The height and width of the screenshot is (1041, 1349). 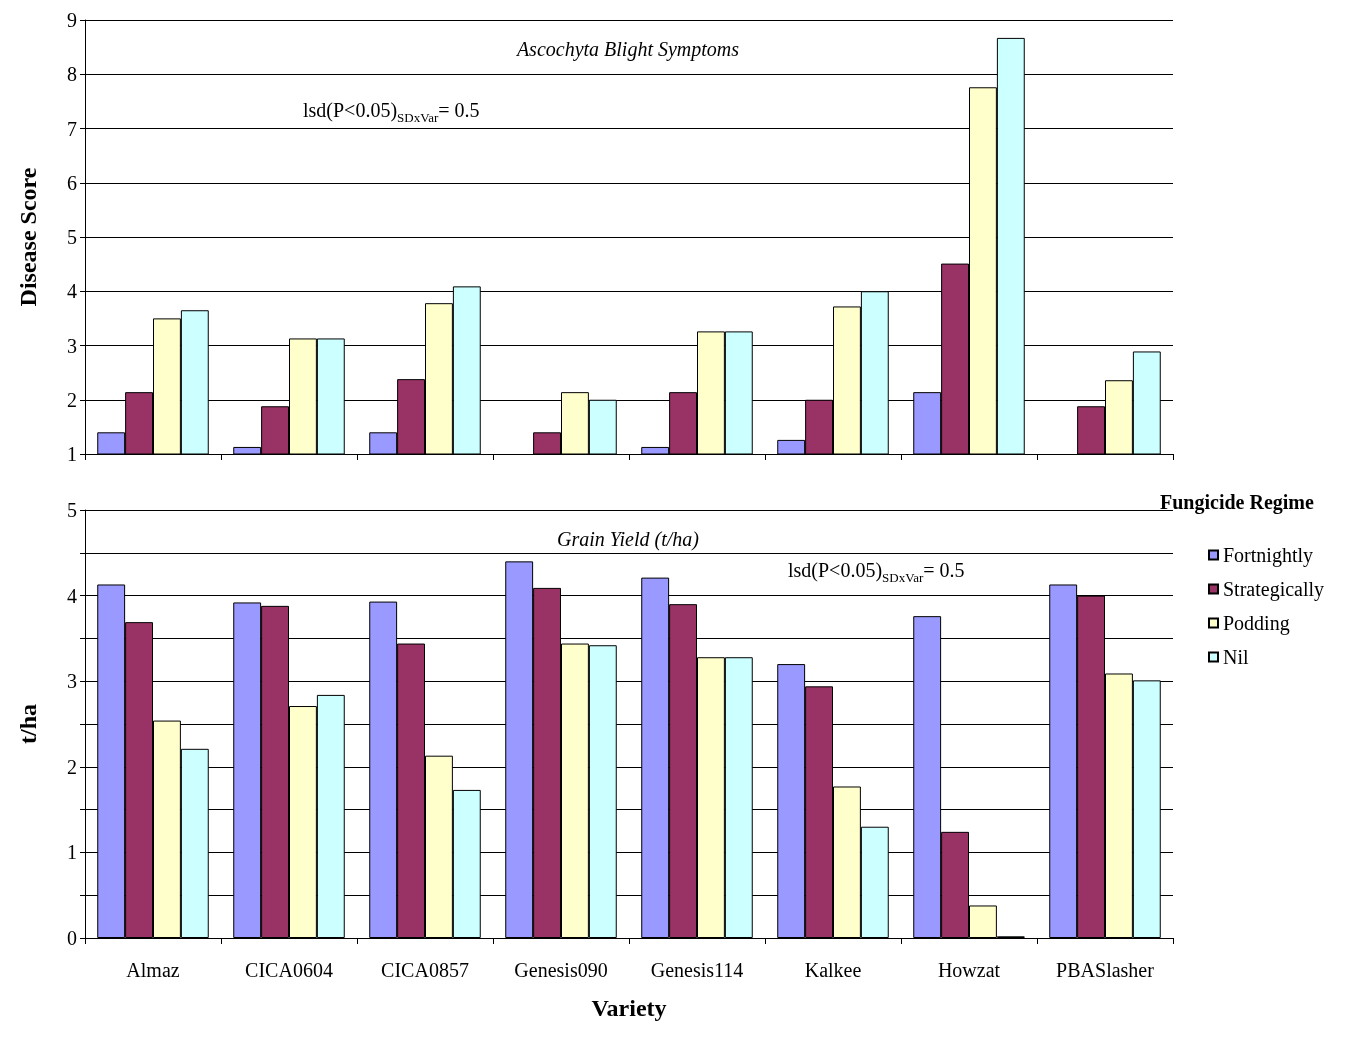 What do you see at coordinates (833, 970) in the screenshot?
I see `x-tick-label: Kalkee` at bounding box center [833, 970].